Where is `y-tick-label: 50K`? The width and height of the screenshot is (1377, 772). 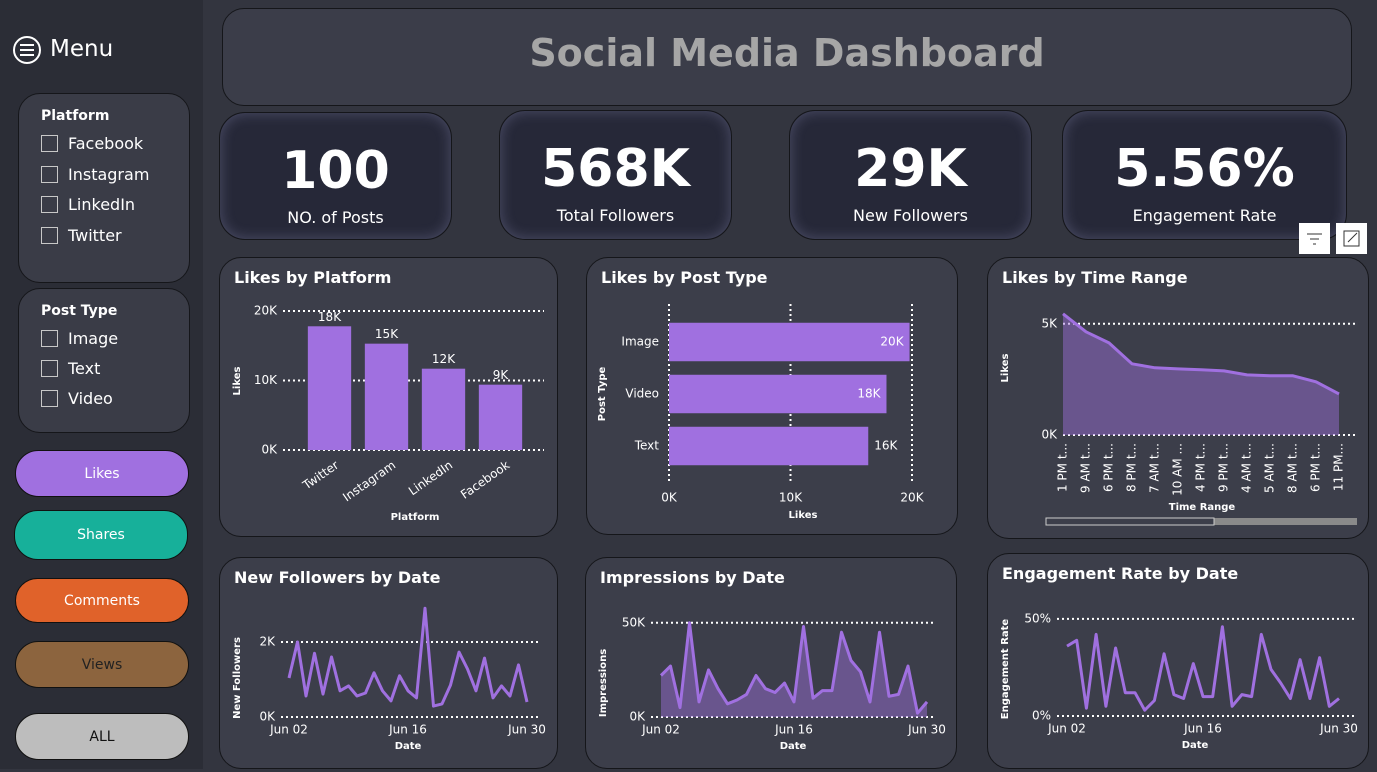
y-tick-label: 50K is located at coordinates (634, 622).